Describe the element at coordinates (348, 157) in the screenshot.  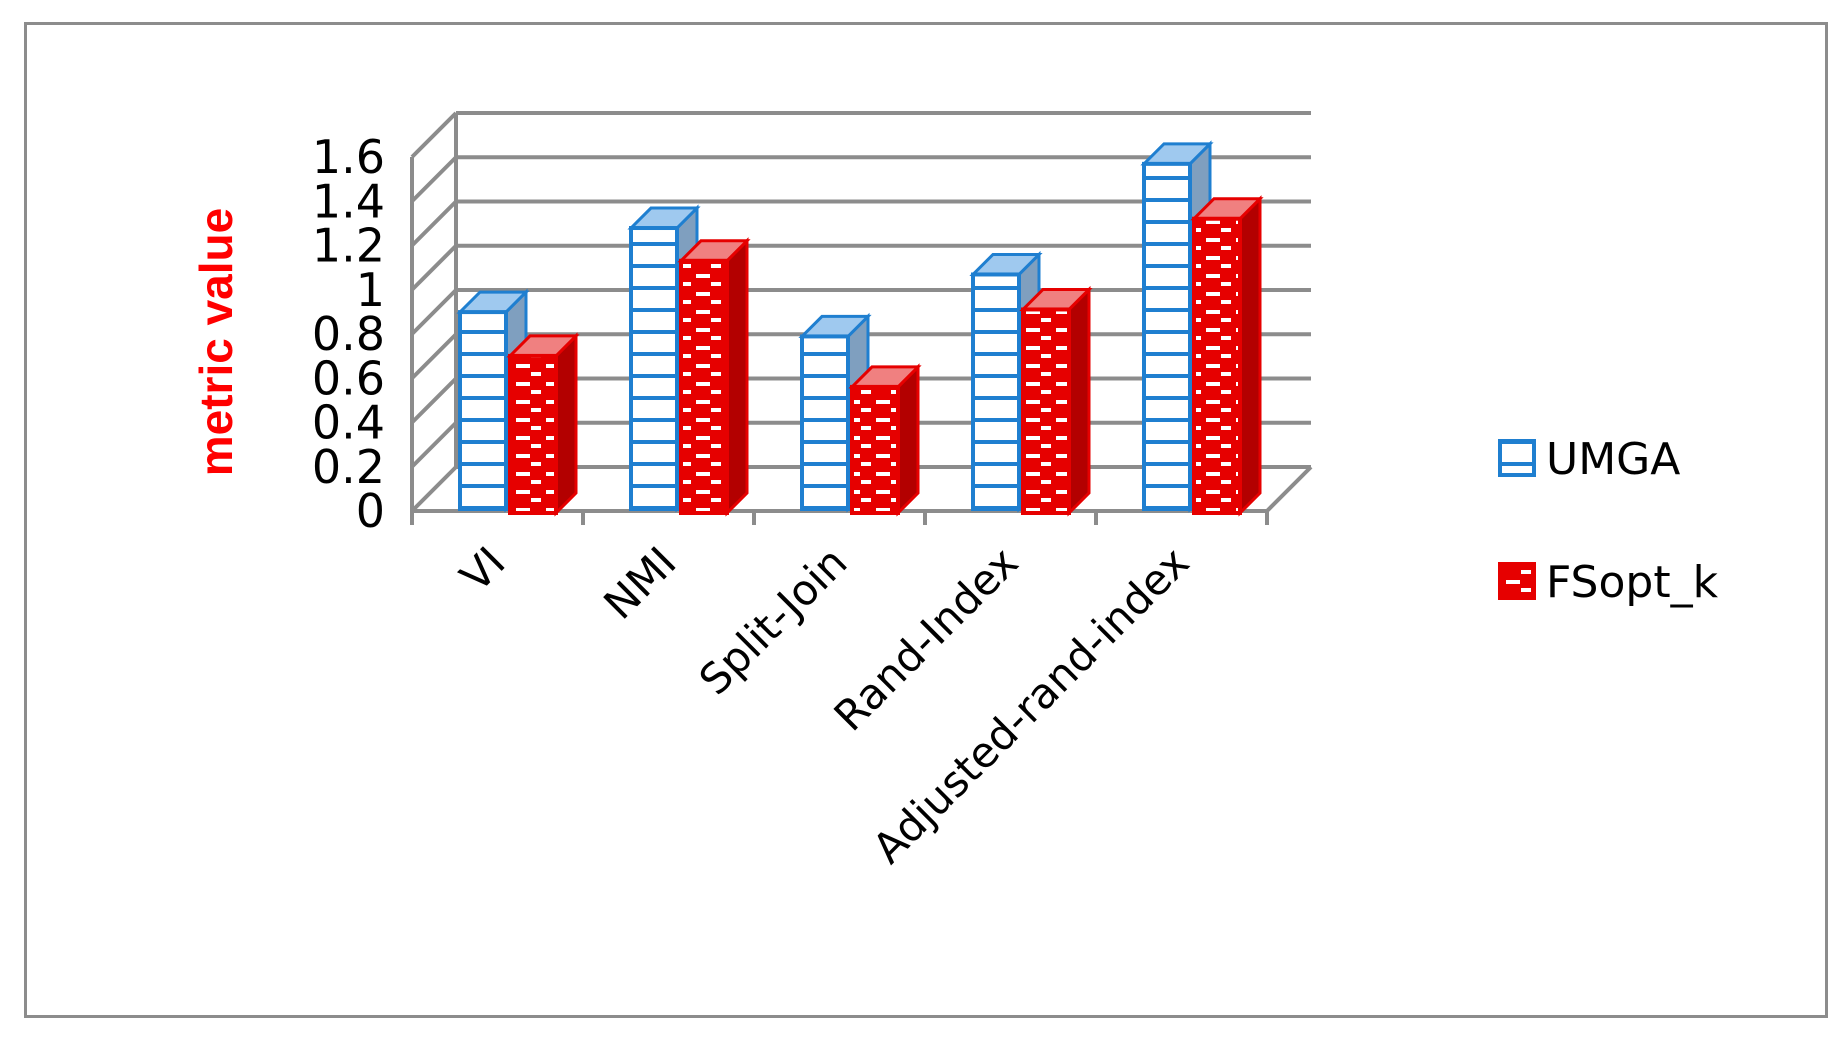
I see `y-tick-label: 1.6` at that location.